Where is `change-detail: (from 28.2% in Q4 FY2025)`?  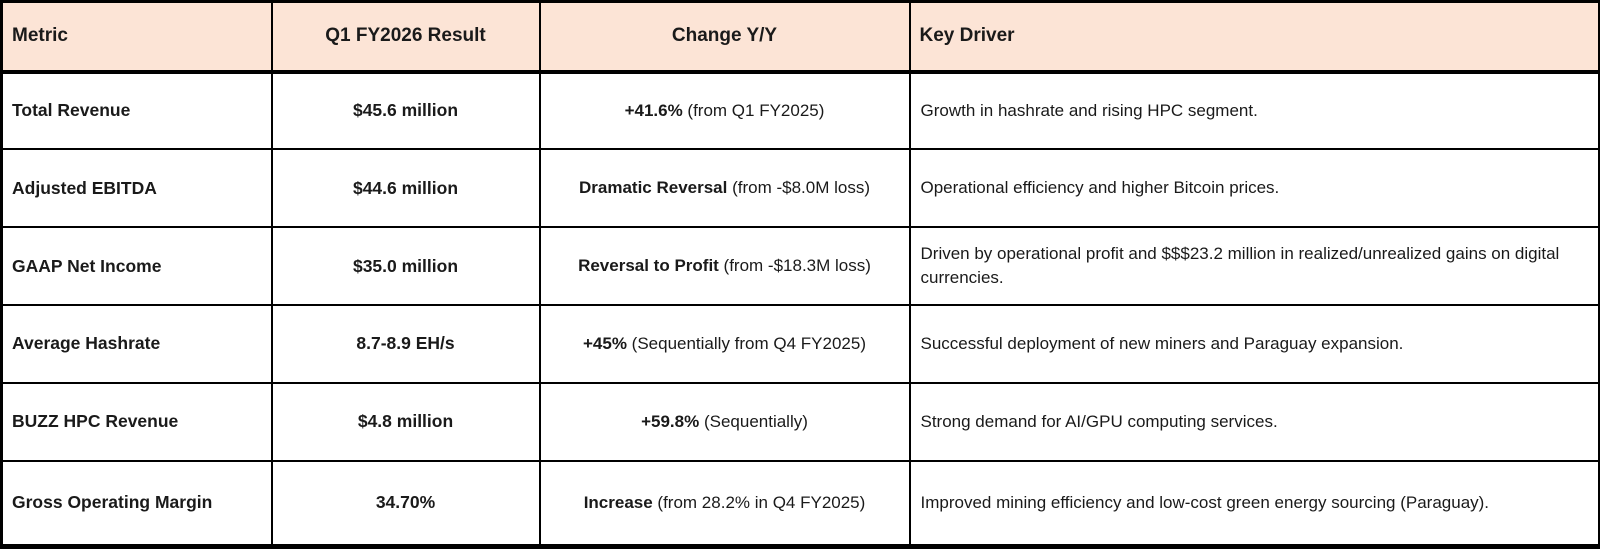 change-detail: (from 28.2% in Q4 FY2025) is located at coordinates (759, 502).